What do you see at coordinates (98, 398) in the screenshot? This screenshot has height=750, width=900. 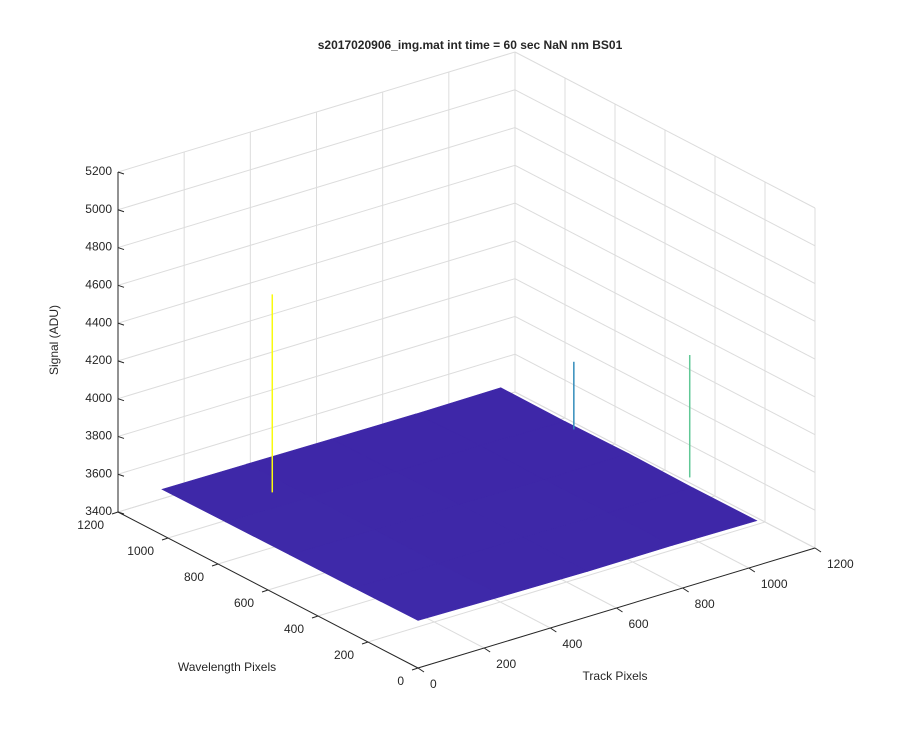 I see `z-tick-label: 4000` at bounding box center [98, 398].